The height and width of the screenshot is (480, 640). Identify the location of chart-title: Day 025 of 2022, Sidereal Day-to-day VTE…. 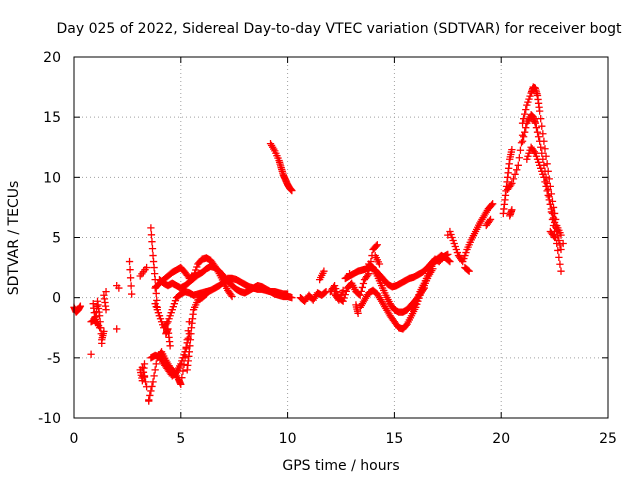
(339, 29).